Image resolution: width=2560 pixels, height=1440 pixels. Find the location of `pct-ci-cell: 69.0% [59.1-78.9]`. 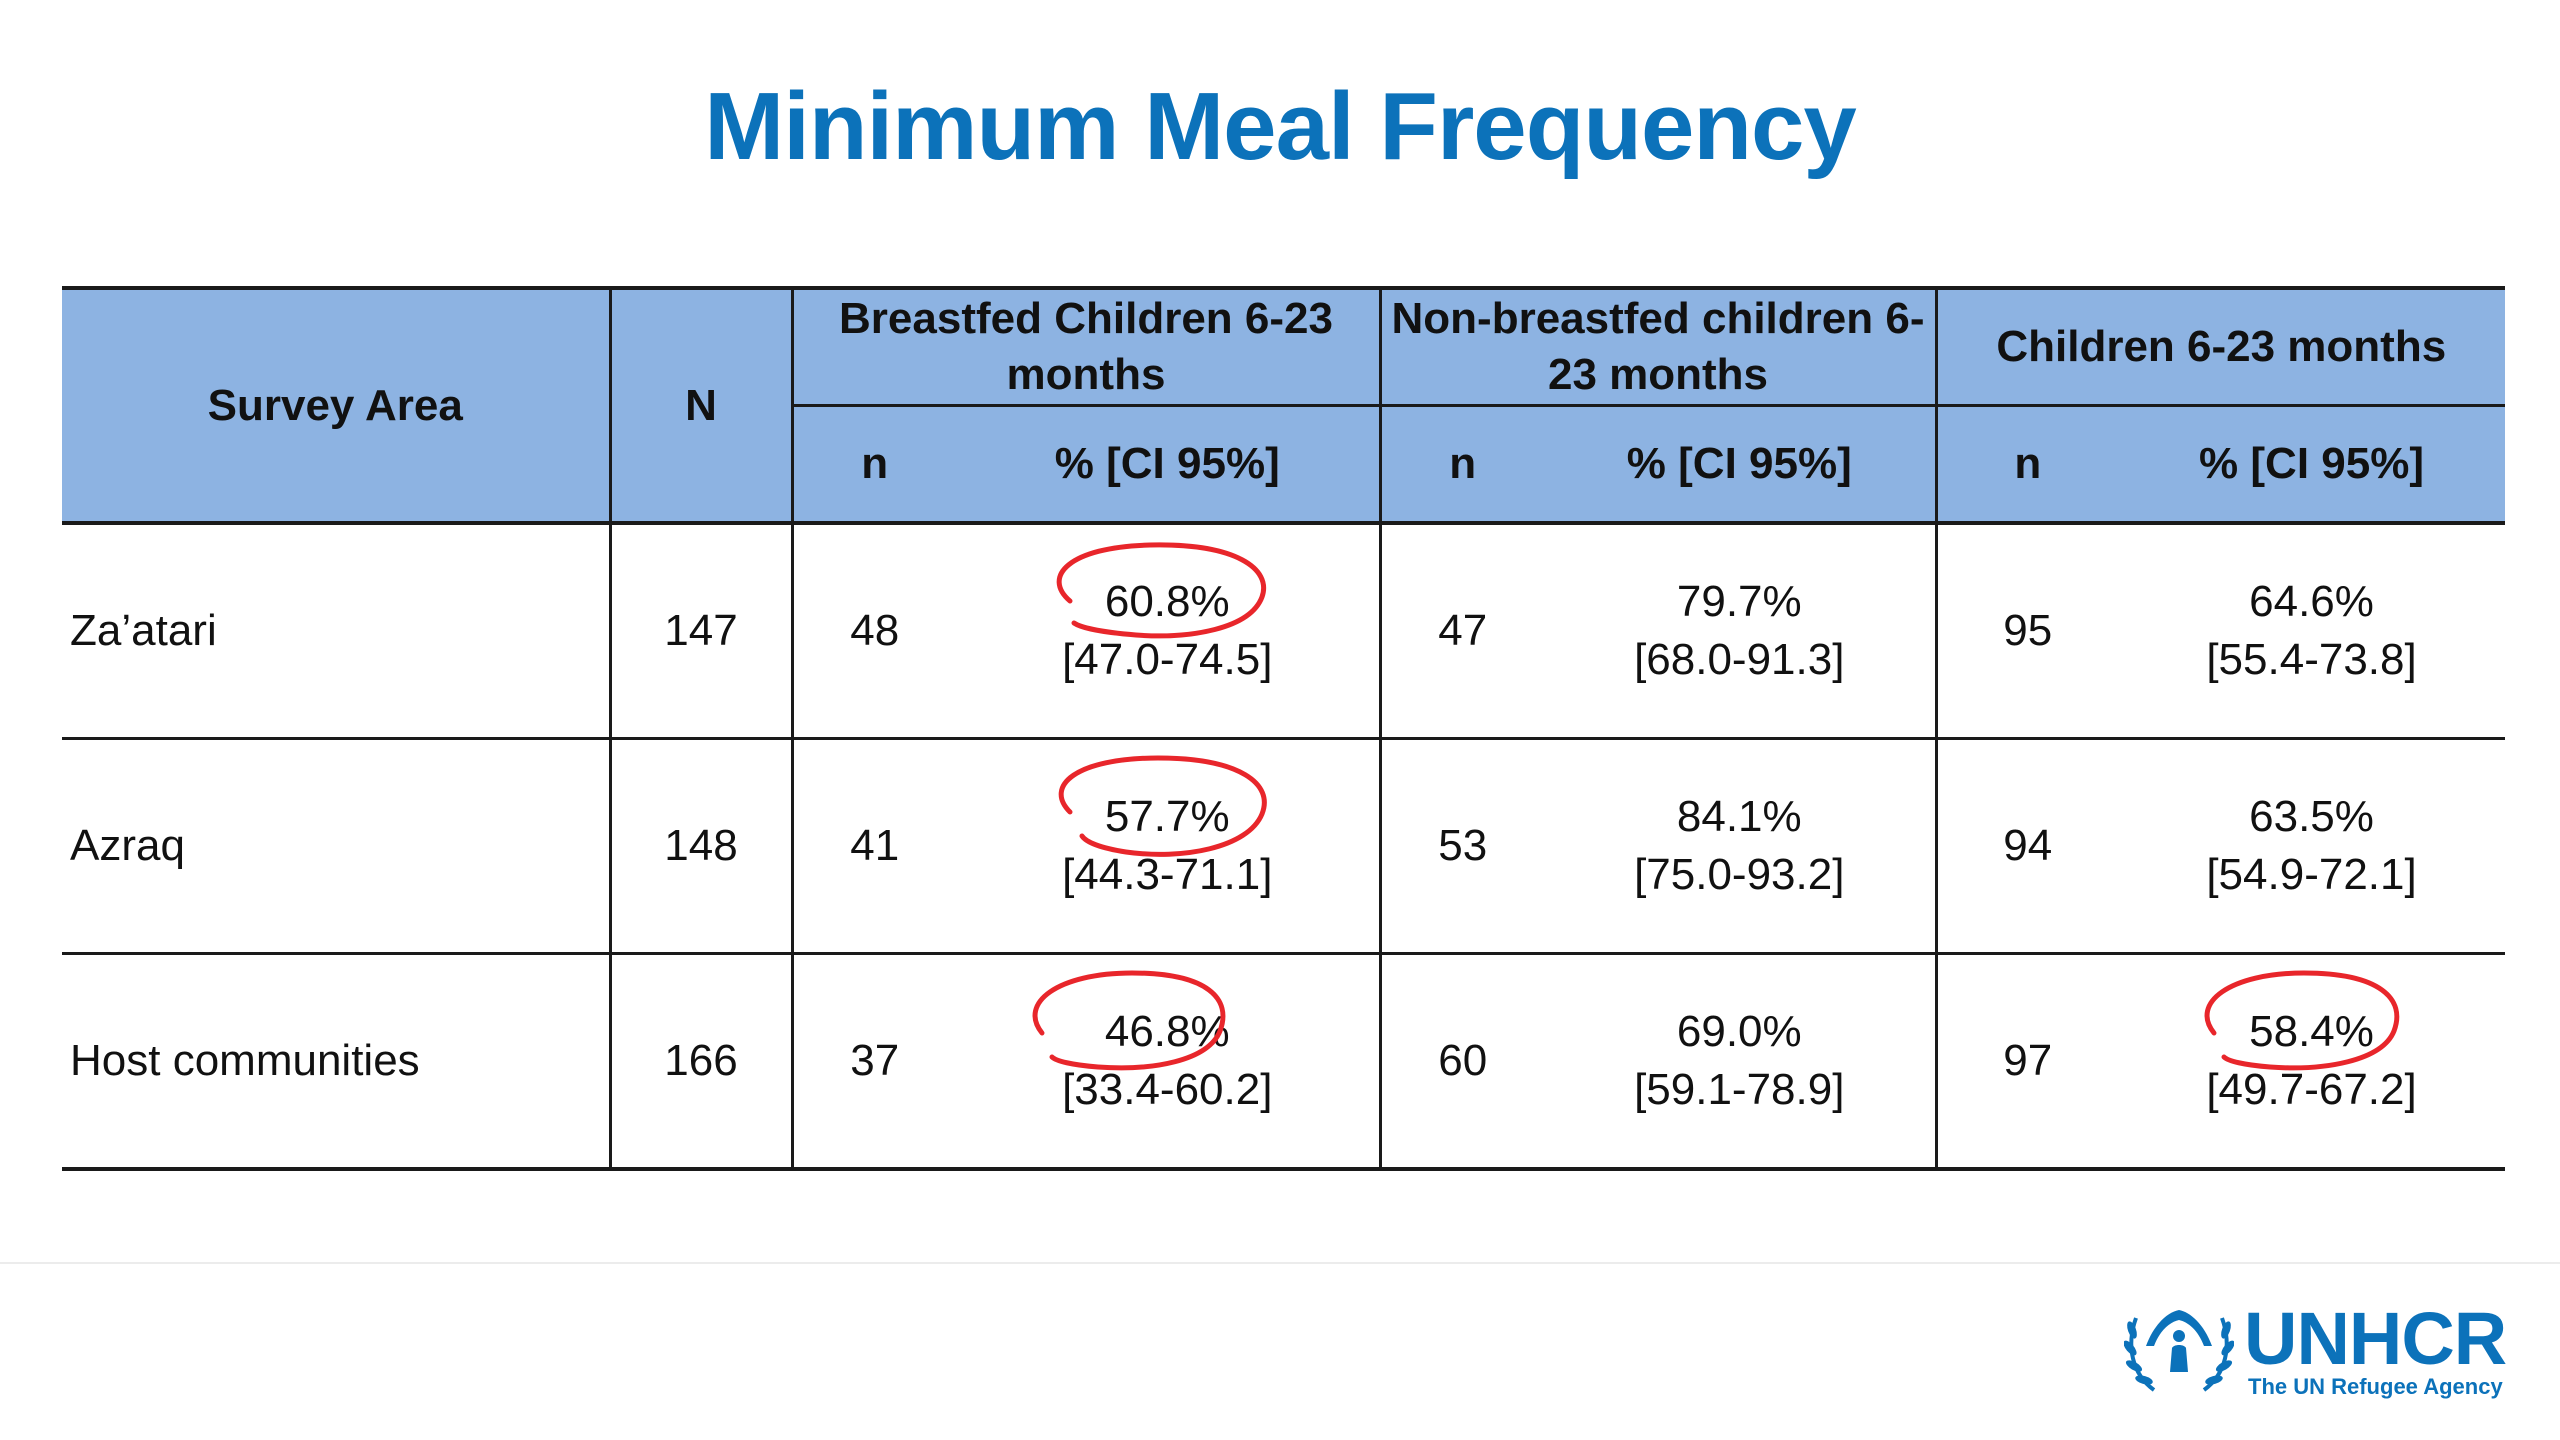

pct-ci-cell: 69.0% [59.1-78.9] is located at coordinates (1741, 1062).